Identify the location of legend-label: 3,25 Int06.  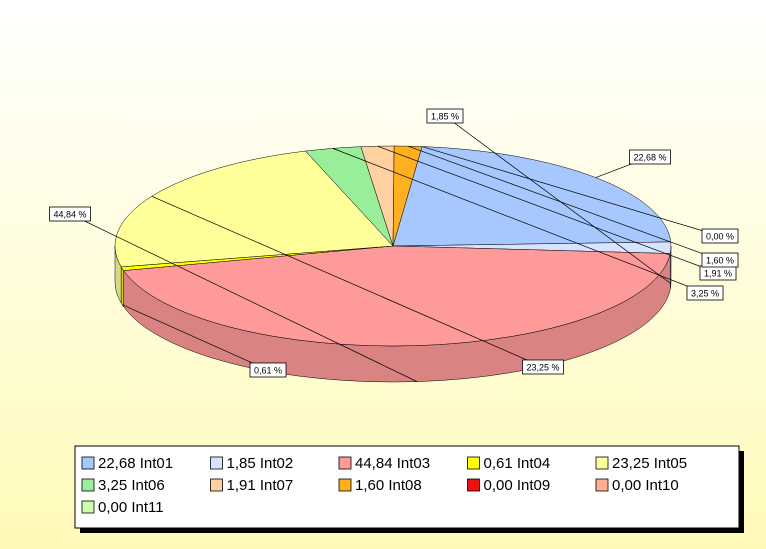
(131, 485).